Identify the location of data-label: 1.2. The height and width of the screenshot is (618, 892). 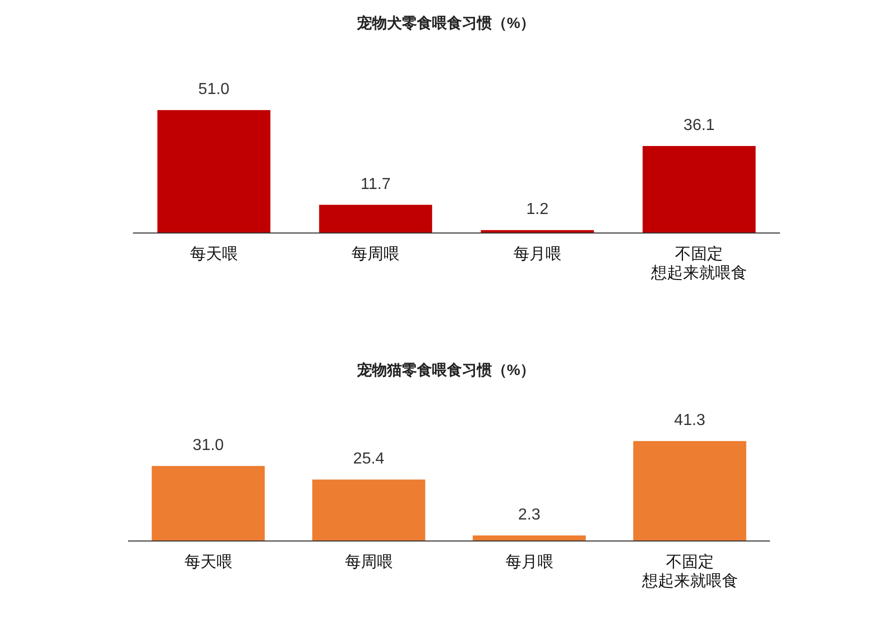
(537, 209).